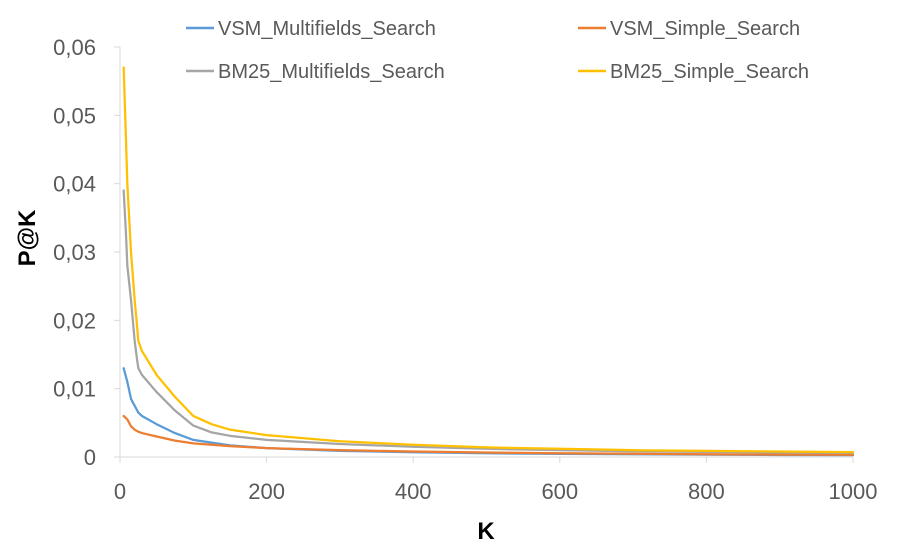 This screenshot has width=897, height=550. Describe the element at coordinates (486, 531) in the screenshot. I see `x-axis-title: K` at that location.